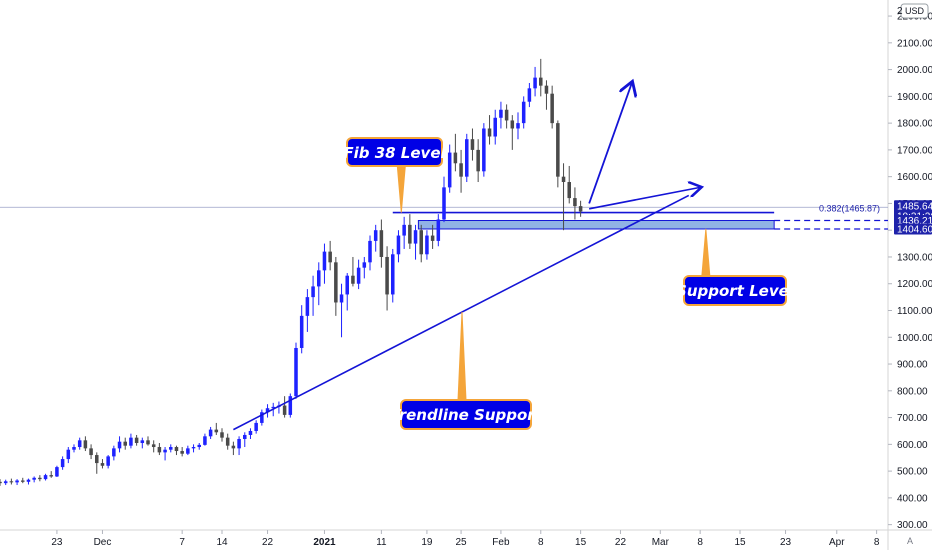 This screenshot has height=550, width=932. Describe the element at coordinates (644, 198) in the screenshot. I see `projection-arrow-trend` at that location.